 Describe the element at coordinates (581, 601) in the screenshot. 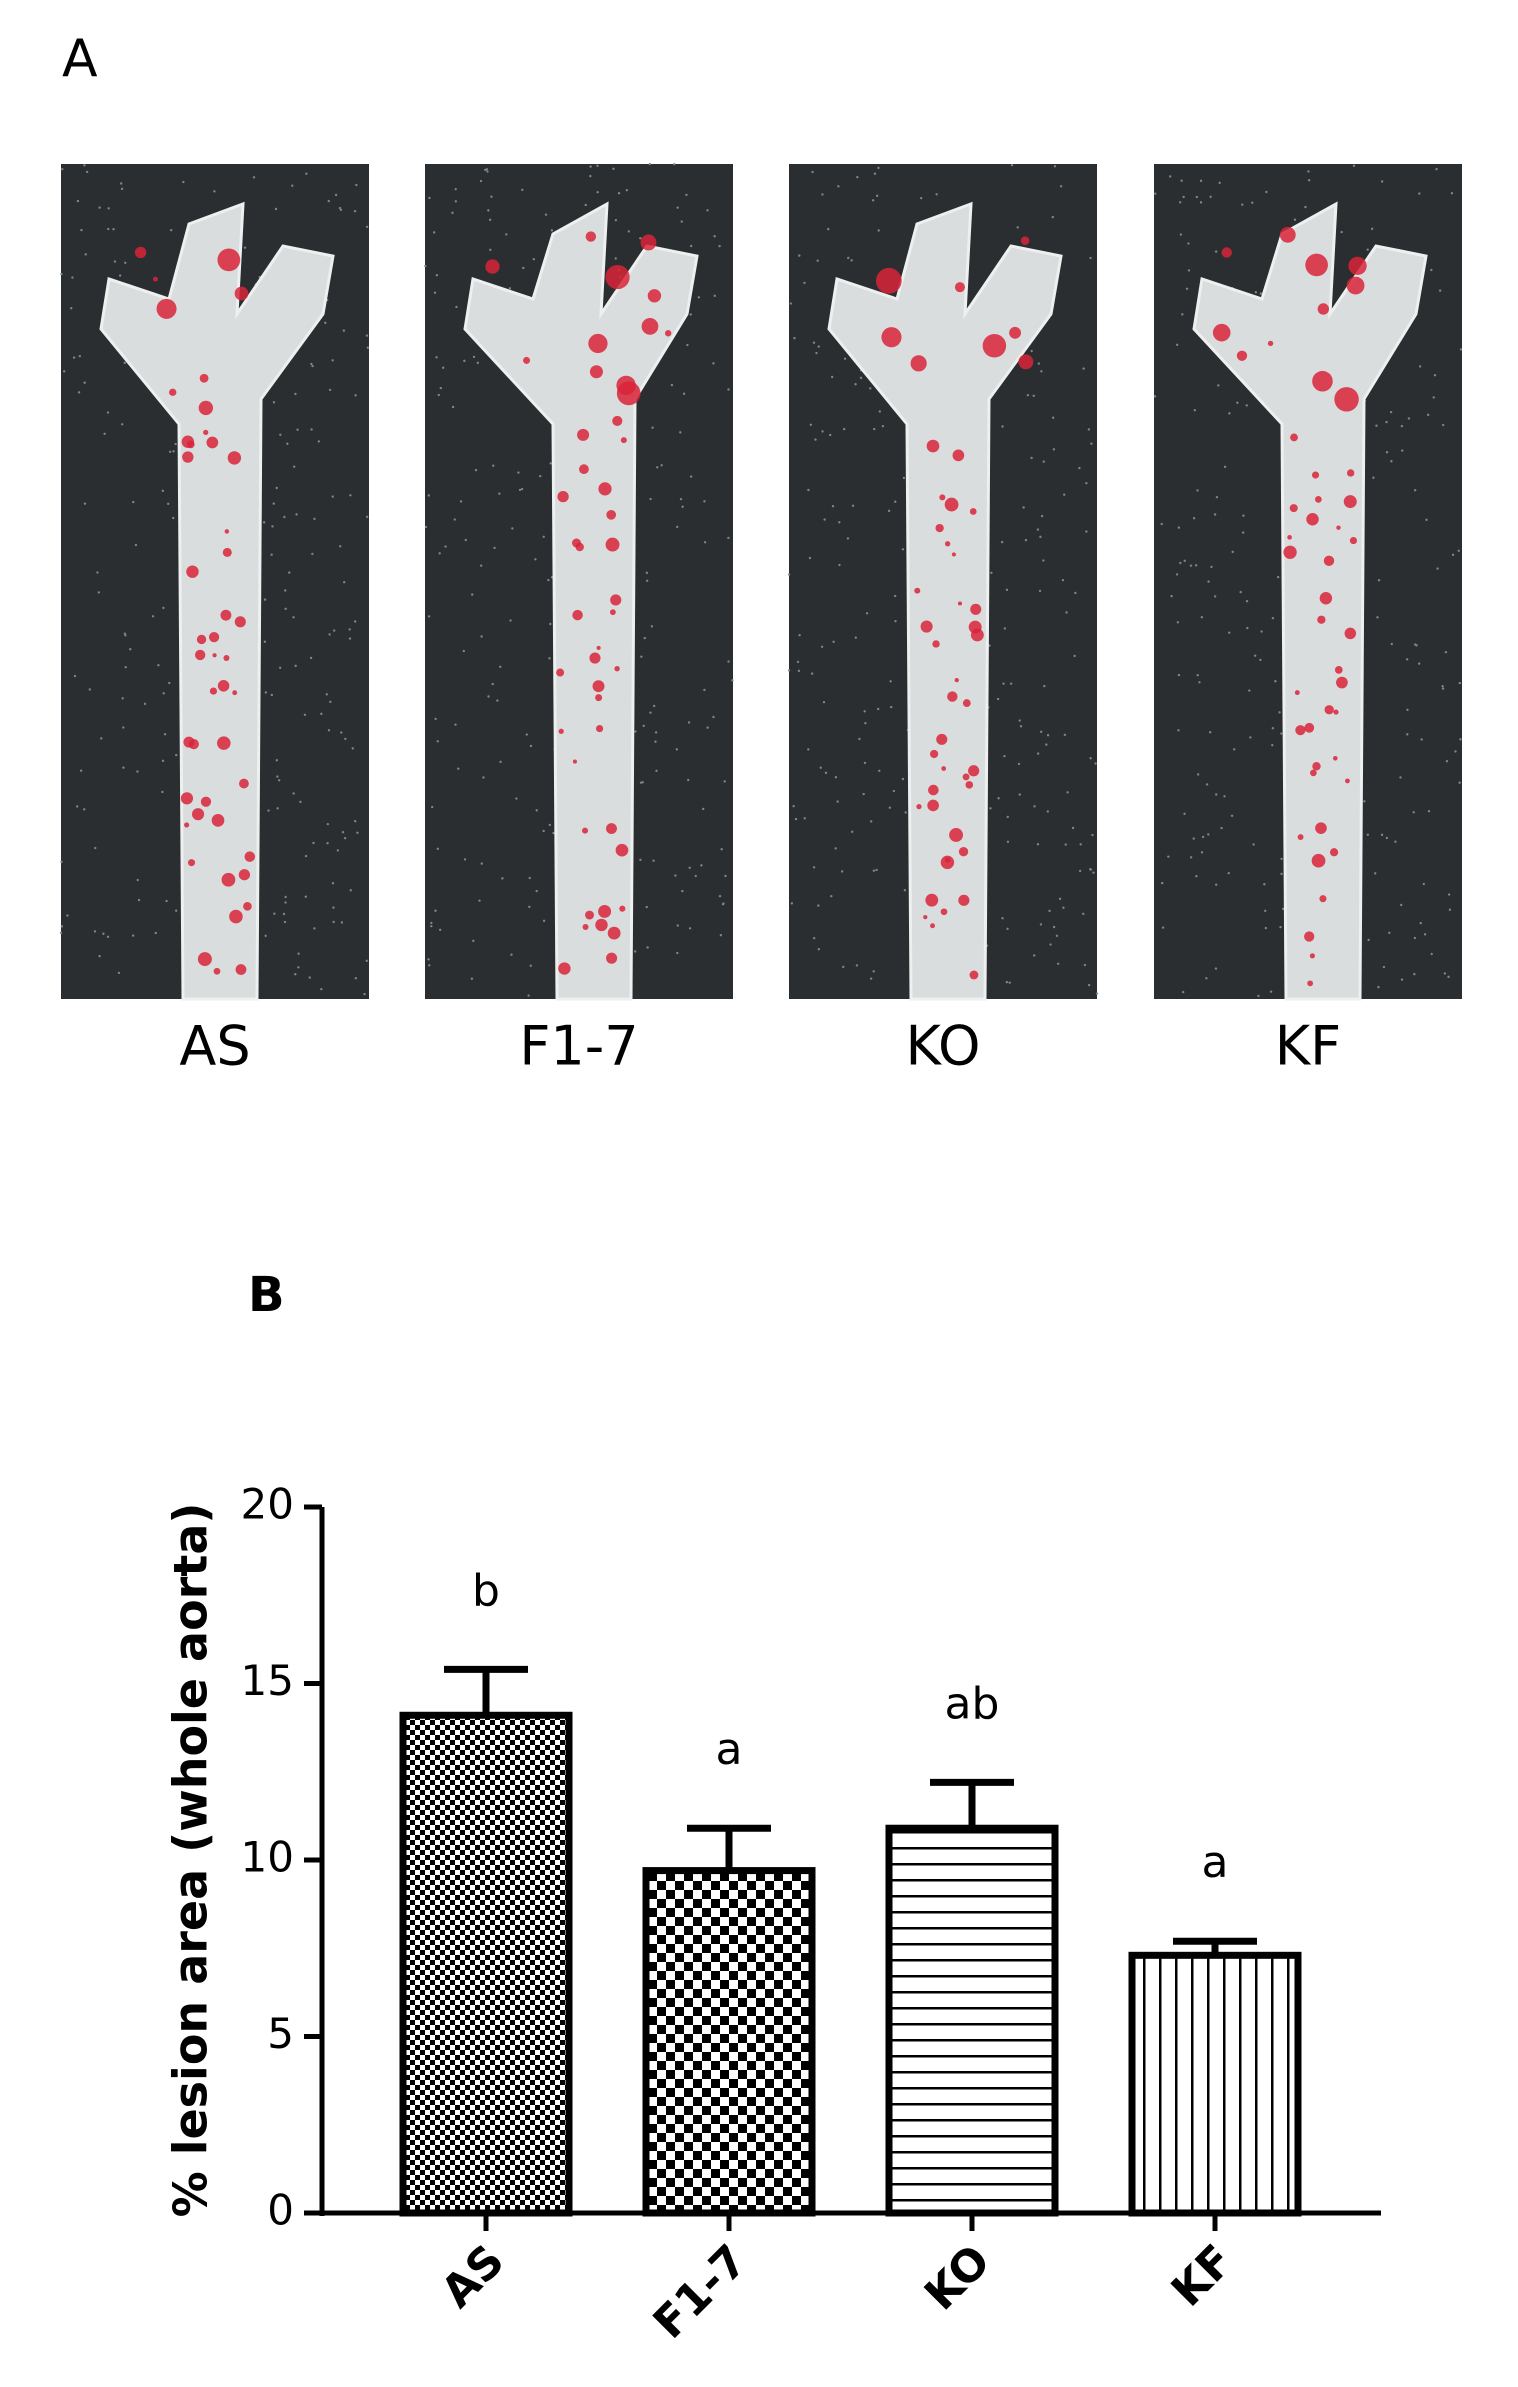

I see `aorta` at that location.